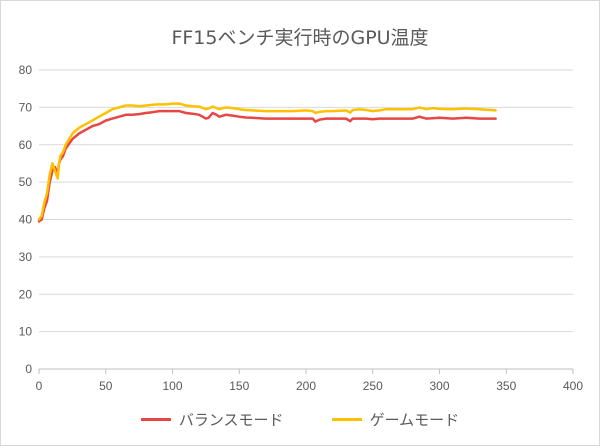  What do you see at coordinates (439, 386) in the screenshot?
I see `x-tick-label: 300` at bounding box center [439, 386].